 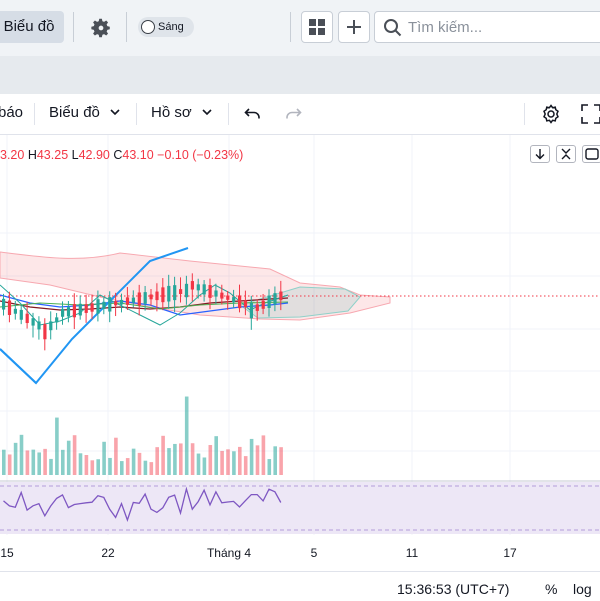 I want to click on theme-label: Sáng, so click(x=171, y=27).